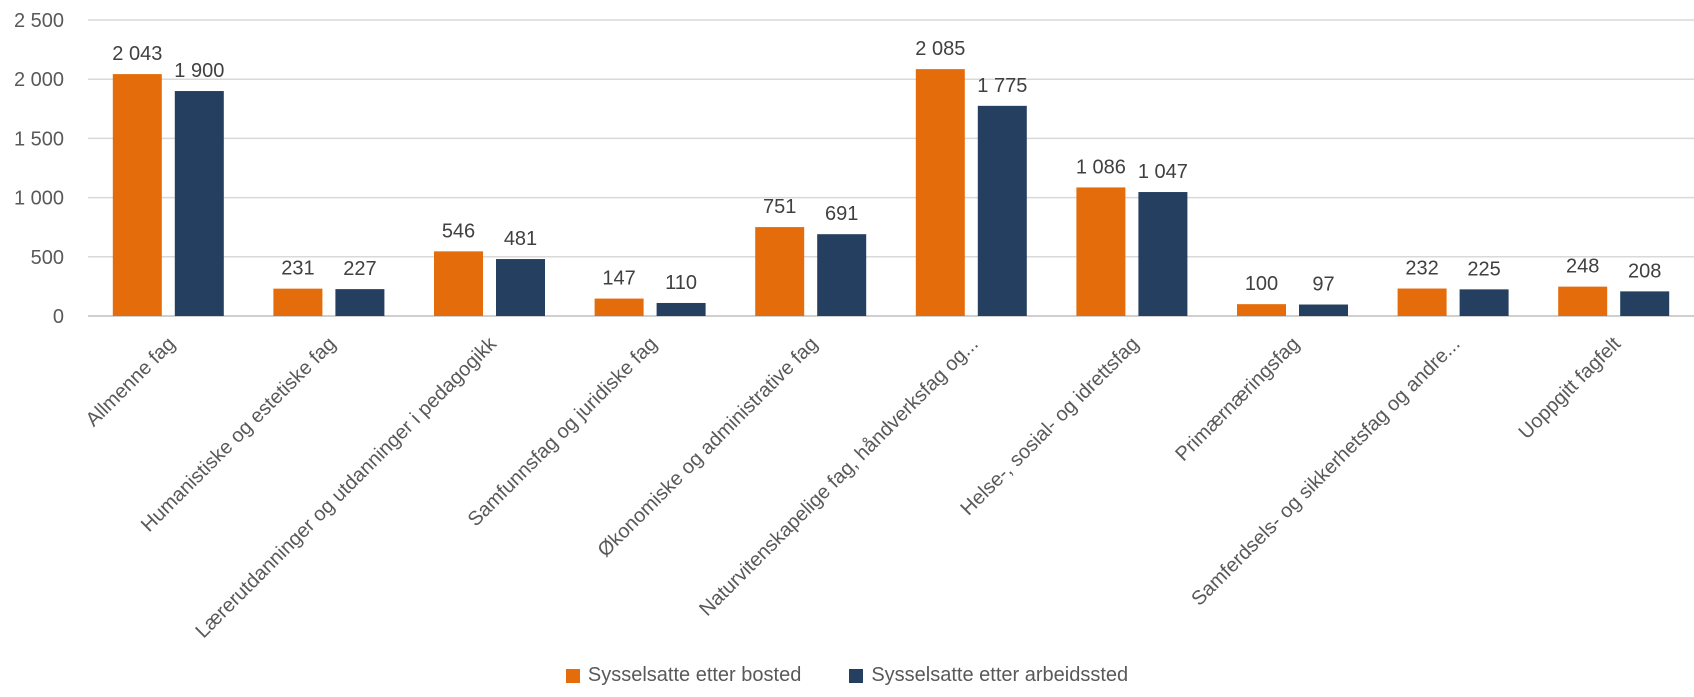  What do you see at coordinates (131, 382) in the screenshot?
I see `x-tick-label: Allmenne fag` at bounding box center [131, 382].